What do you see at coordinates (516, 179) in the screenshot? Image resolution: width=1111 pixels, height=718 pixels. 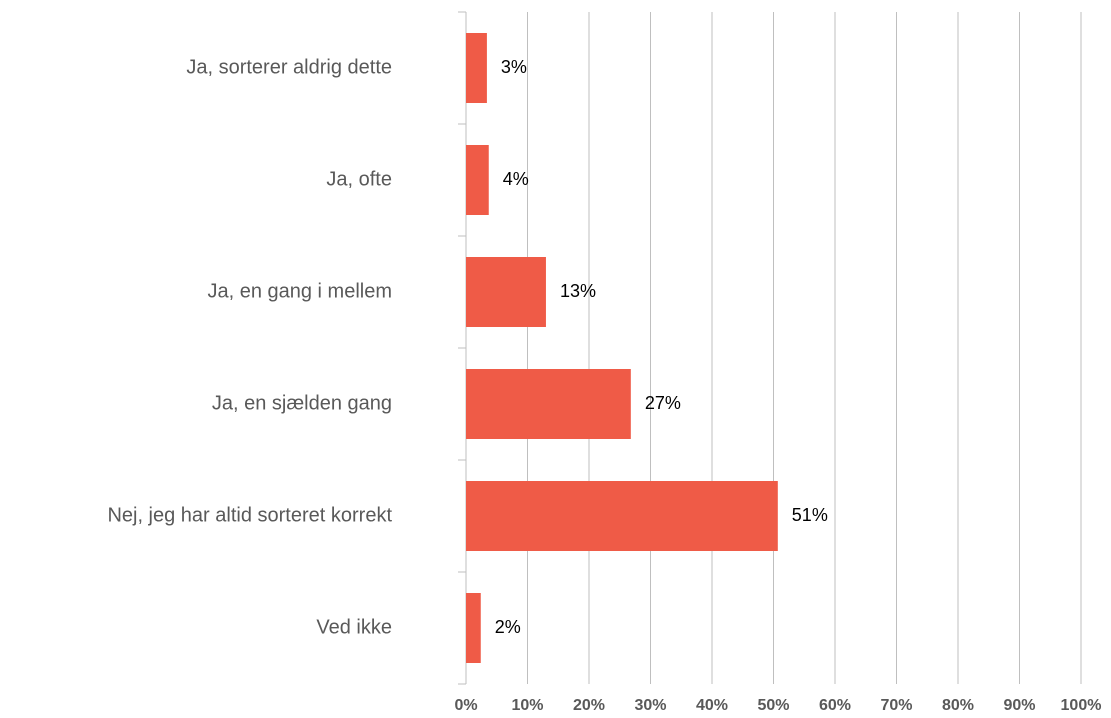 I see `value-label: 4%` at bounding box center [516, 179].